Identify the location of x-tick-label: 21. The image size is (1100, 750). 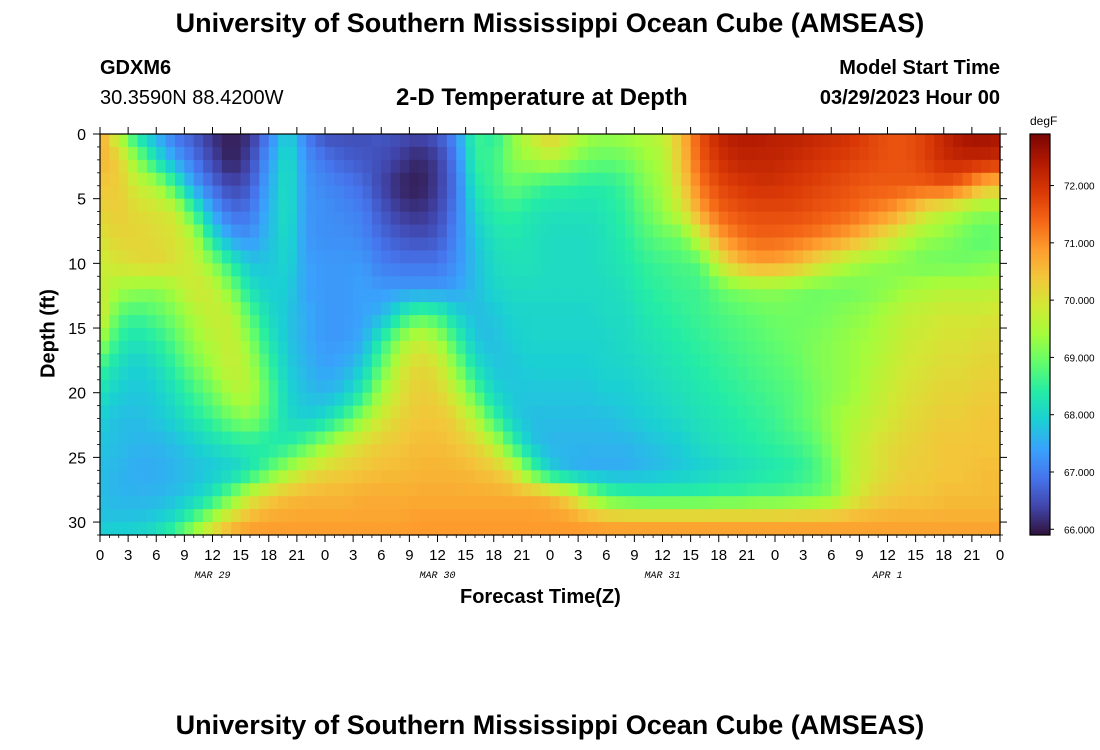
(972, 555).